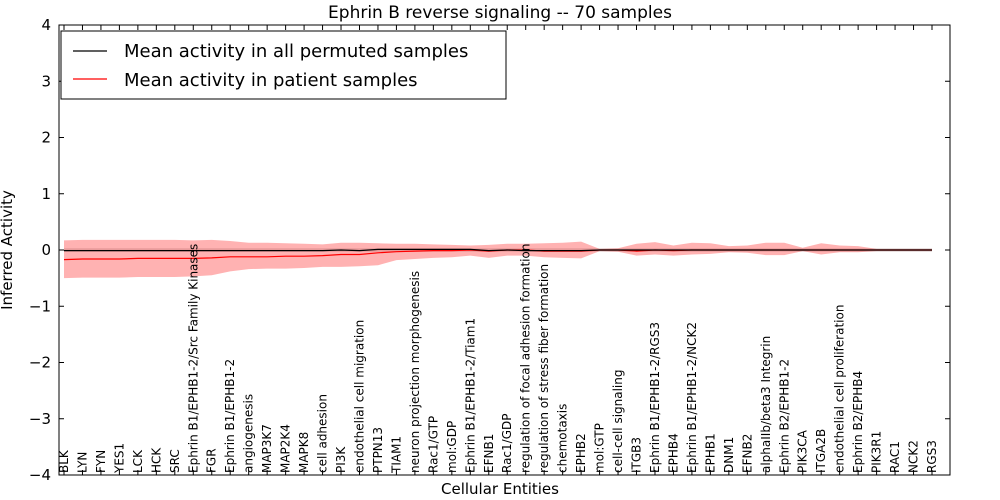 The height and width of the screenshot is (500, 1000). What do you see at coordinates (249, 433) in the screenshot?
I see `x-tick-label: angiogenesis` at bounding box center [249, 433].